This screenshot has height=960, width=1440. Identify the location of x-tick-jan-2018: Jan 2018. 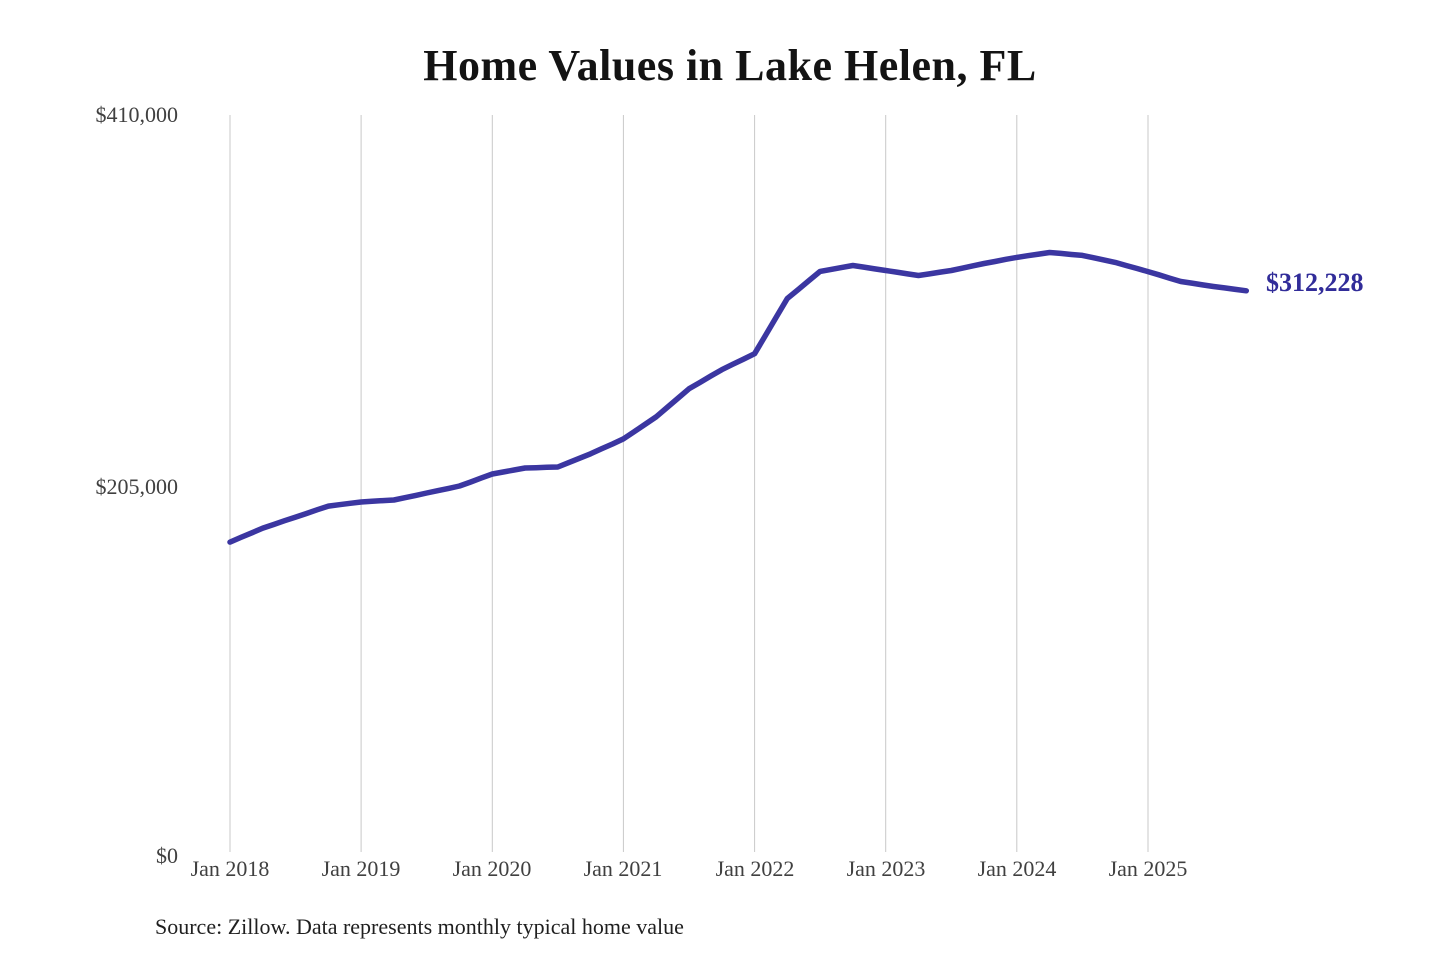
(230, 868).